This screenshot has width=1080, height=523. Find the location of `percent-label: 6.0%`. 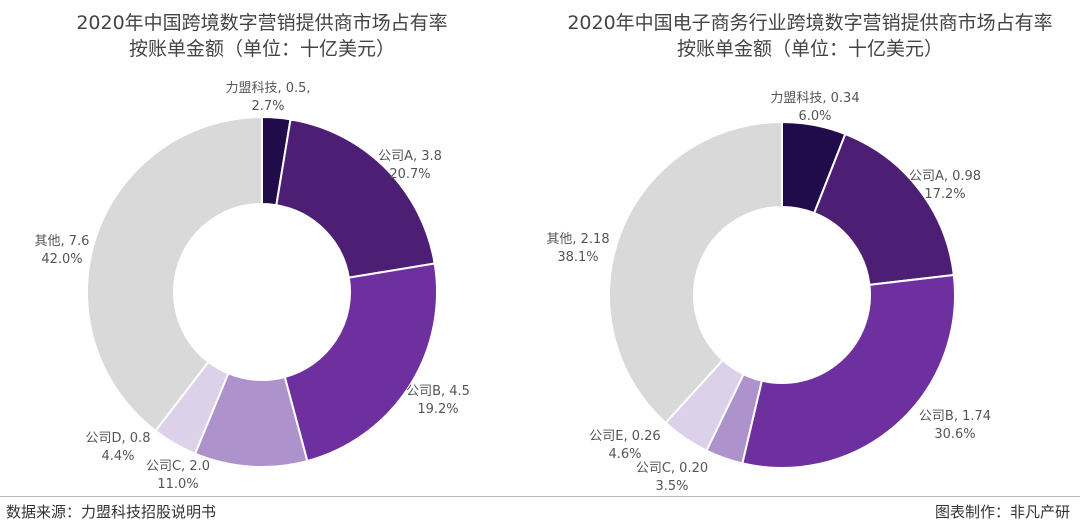

percent-label: 6.0% is located at coordinates (814, 116).